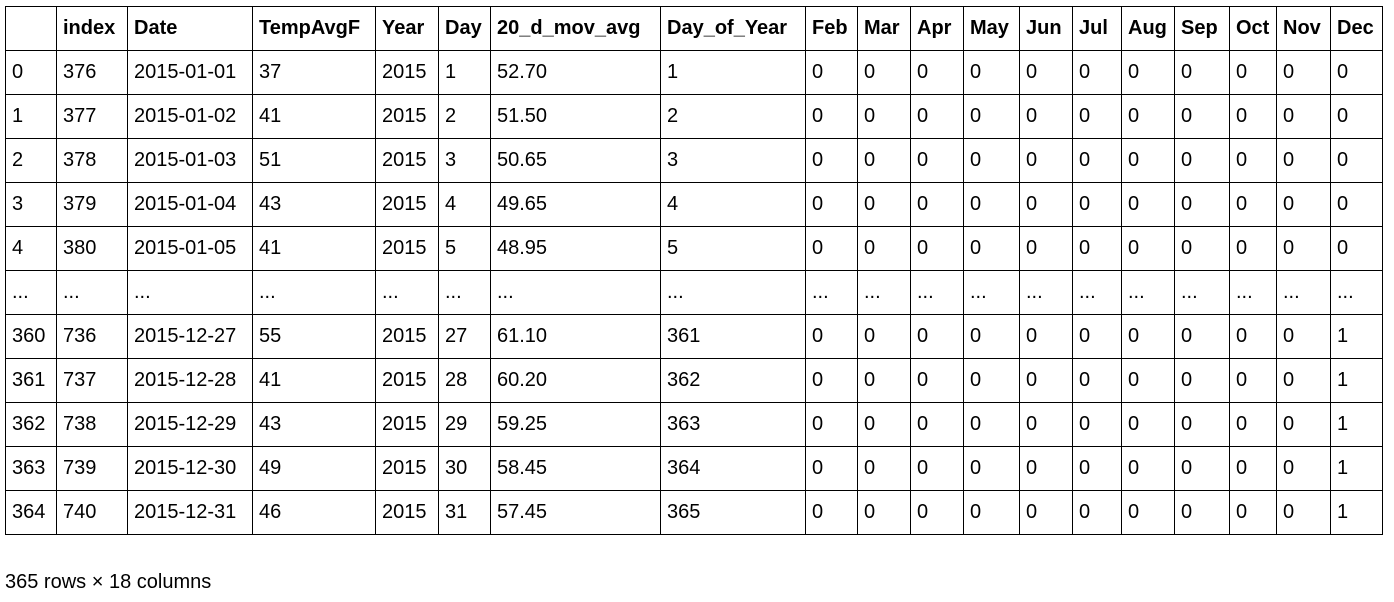 The width and height of the screenshot is (1394, 602). I want to click on table-cell: 2015-12-31, so click(190, 512).